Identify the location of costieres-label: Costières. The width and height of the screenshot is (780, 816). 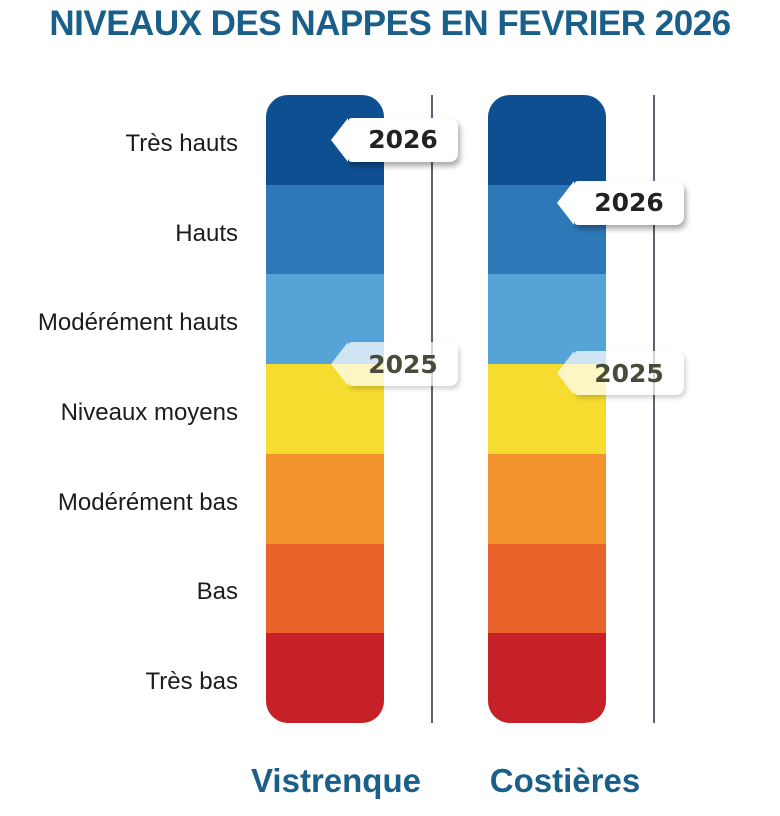
(565, 780).